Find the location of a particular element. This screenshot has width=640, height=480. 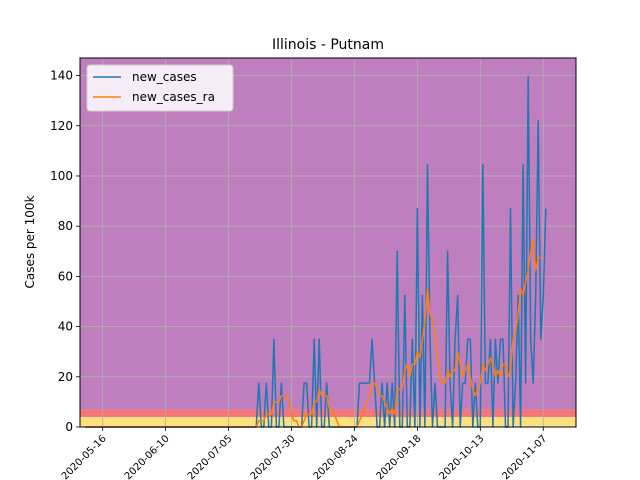

x-tick-label: 2020-07-30 is located at coordinates (273, 456).